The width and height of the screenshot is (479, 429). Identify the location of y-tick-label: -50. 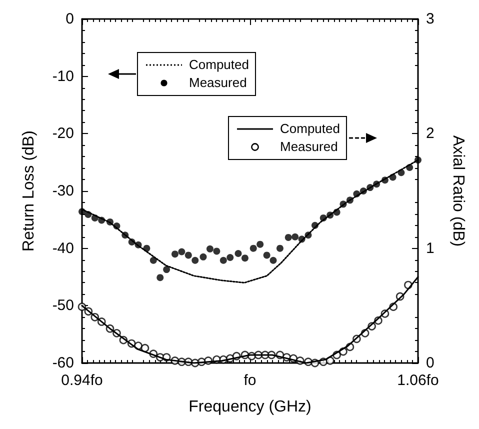
(63, 305).